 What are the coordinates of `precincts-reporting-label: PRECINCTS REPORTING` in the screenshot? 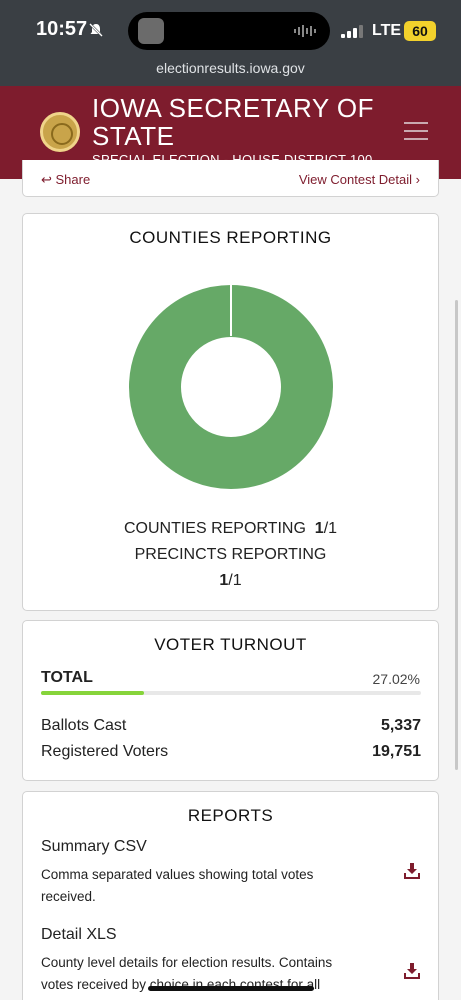 It's located at (230, 554).